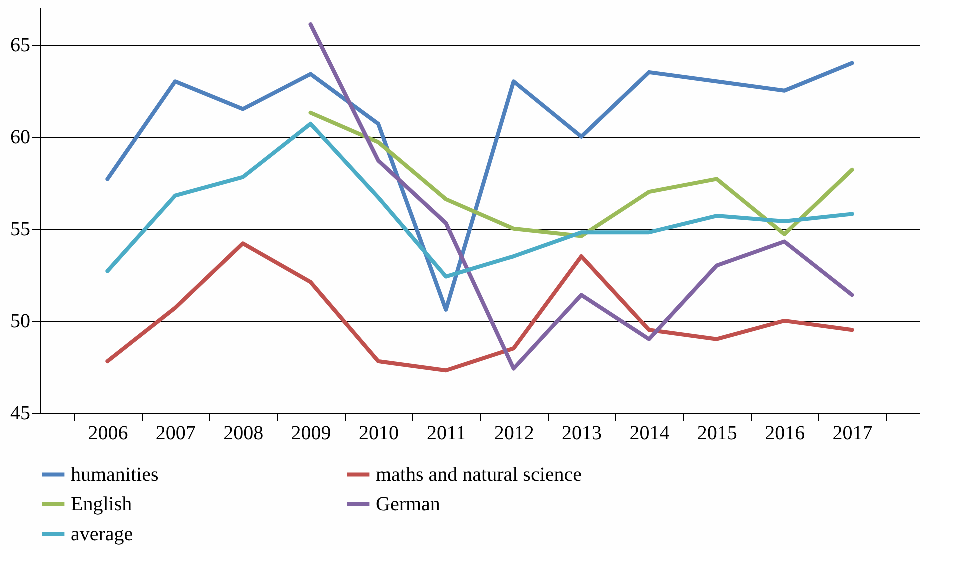 This screenshot has width=980, height=579. I want to click on legend-label: maths and natural science, so click(479, 475).